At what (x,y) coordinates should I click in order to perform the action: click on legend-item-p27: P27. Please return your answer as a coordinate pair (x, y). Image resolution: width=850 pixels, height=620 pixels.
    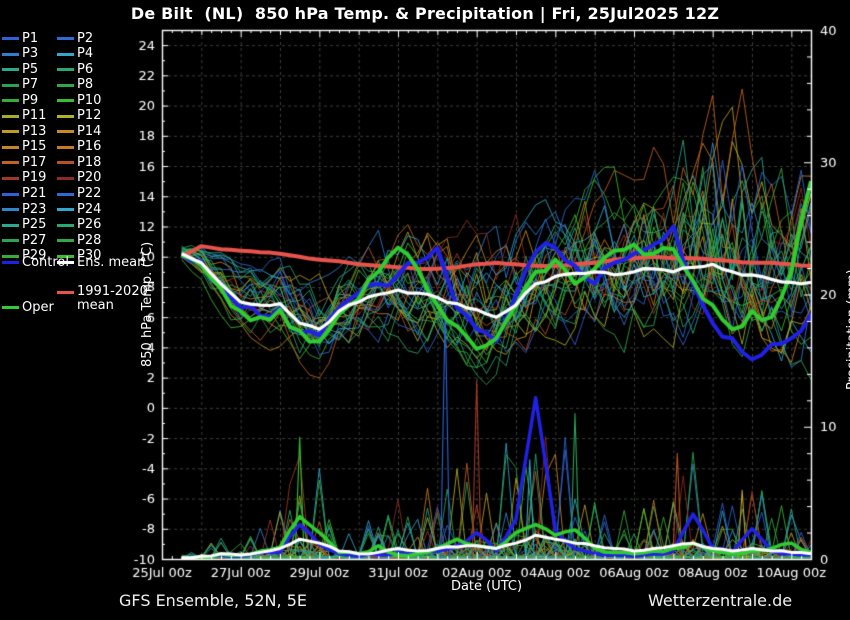
    Looking at the image, I should click on (24, 240).